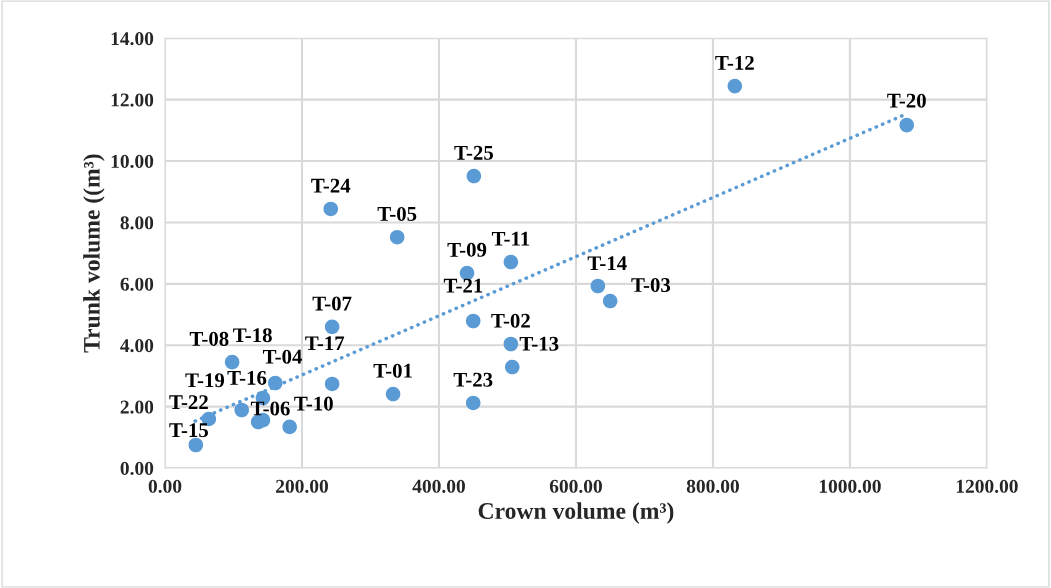  What do you see at coordinates (510, 238) in the screenshot?
I see `data-label: T-11` at bounding box center [510, 238].